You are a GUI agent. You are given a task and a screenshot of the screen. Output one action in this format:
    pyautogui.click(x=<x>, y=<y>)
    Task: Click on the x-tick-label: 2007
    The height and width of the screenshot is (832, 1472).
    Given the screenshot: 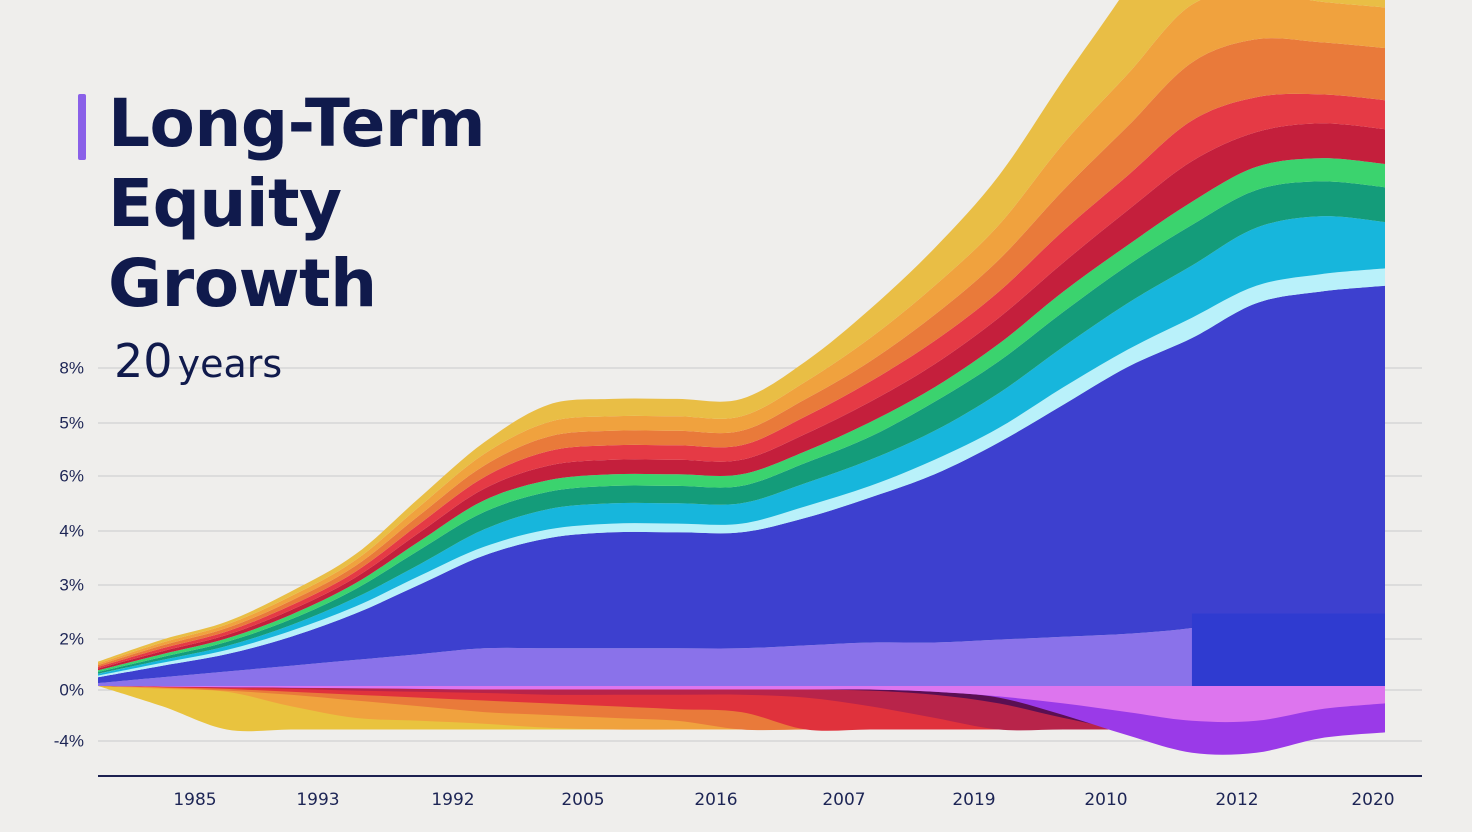 What is the action you would take?
    pyautogui.click(x=843, y=800)
    